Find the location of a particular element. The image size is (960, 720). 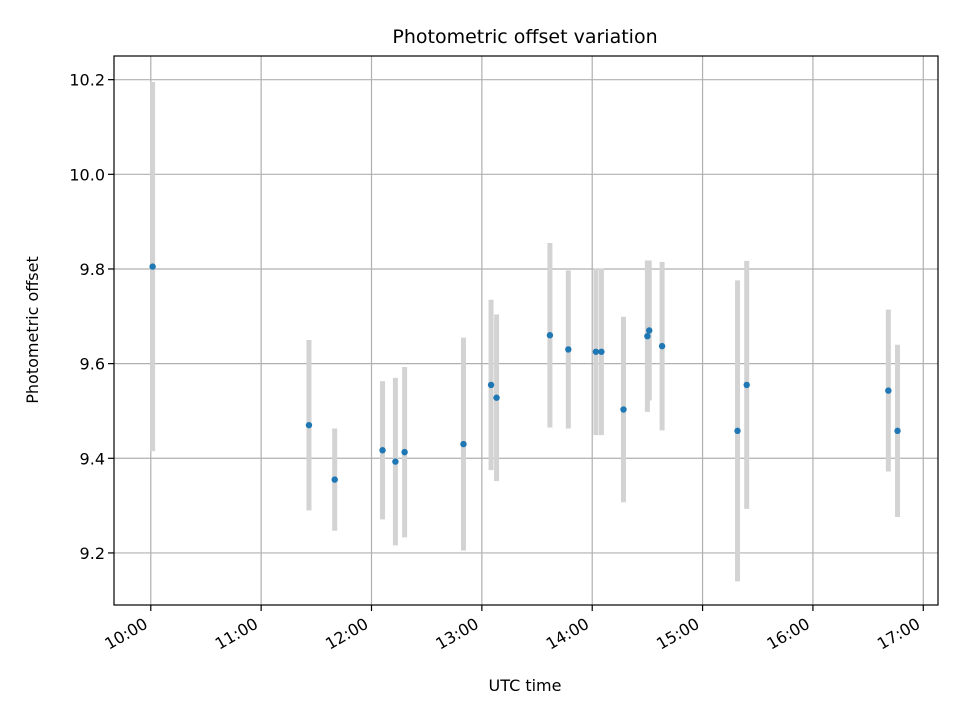

x-tick-label: 14:00 is located at coordinates (567, 634).